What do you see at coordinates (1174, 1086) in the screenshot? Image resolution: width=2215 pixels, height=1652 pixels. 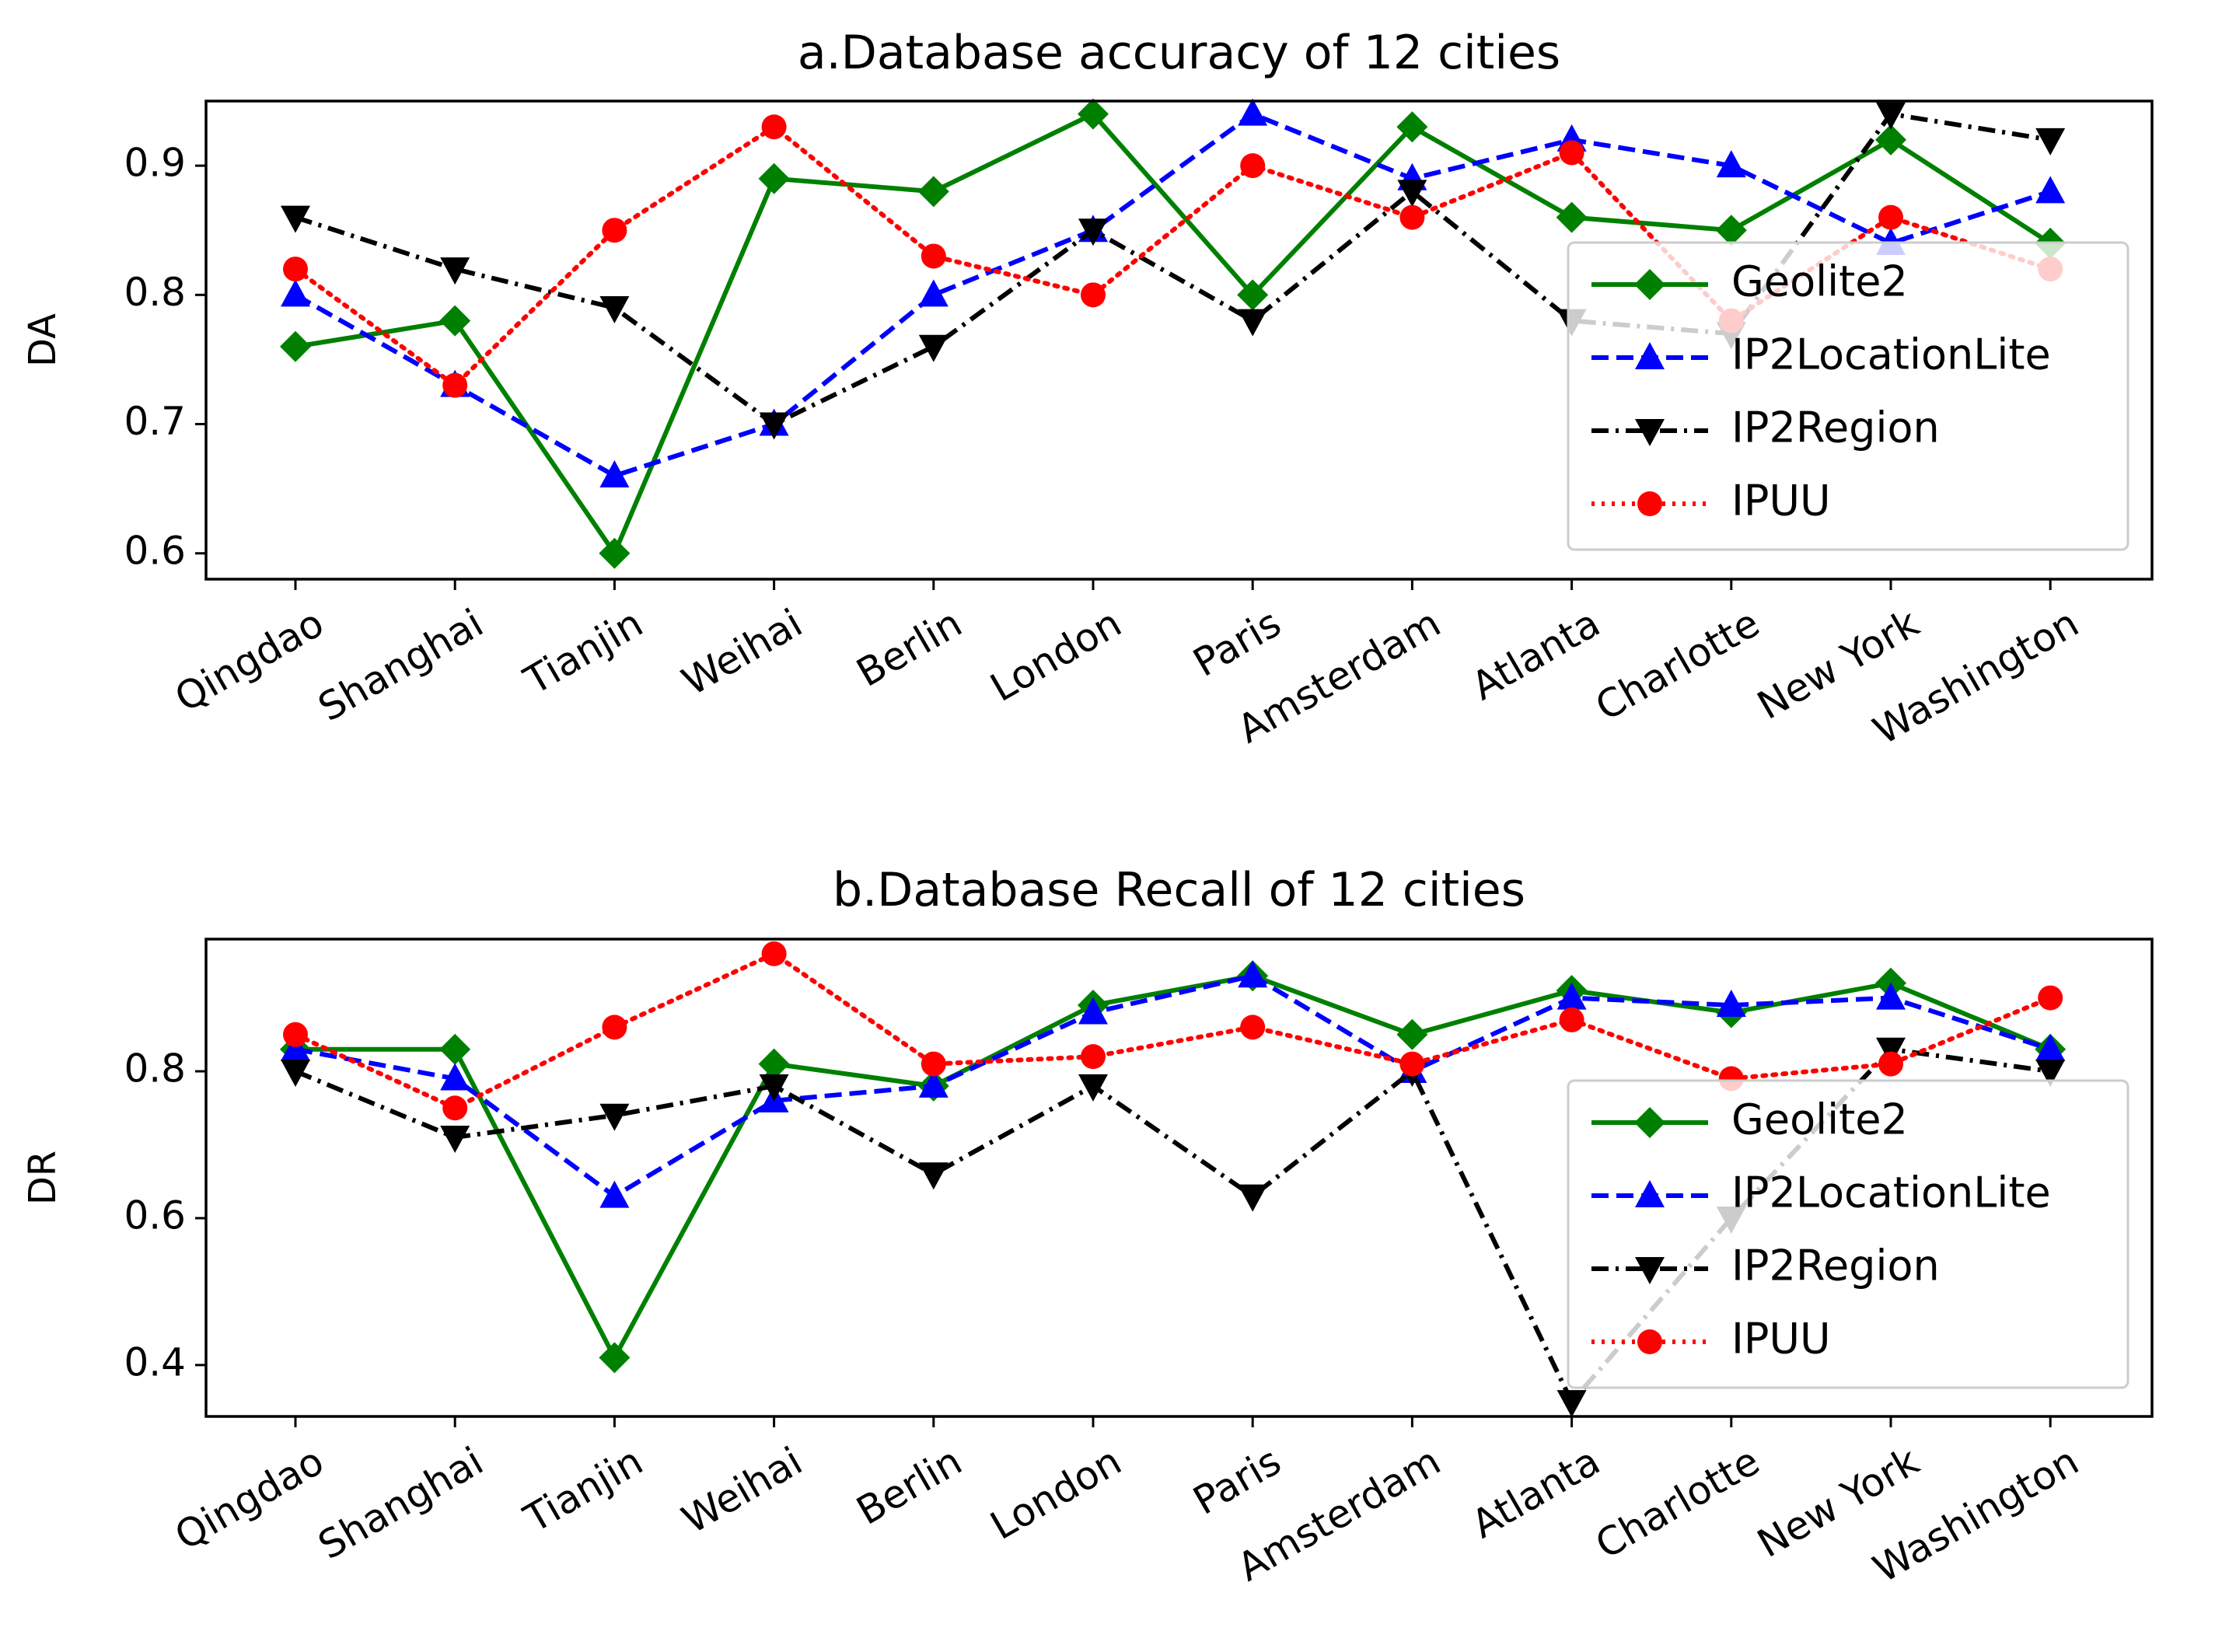 I see `series-line-ip2locationlite` at bounding box center [1174, 1086].